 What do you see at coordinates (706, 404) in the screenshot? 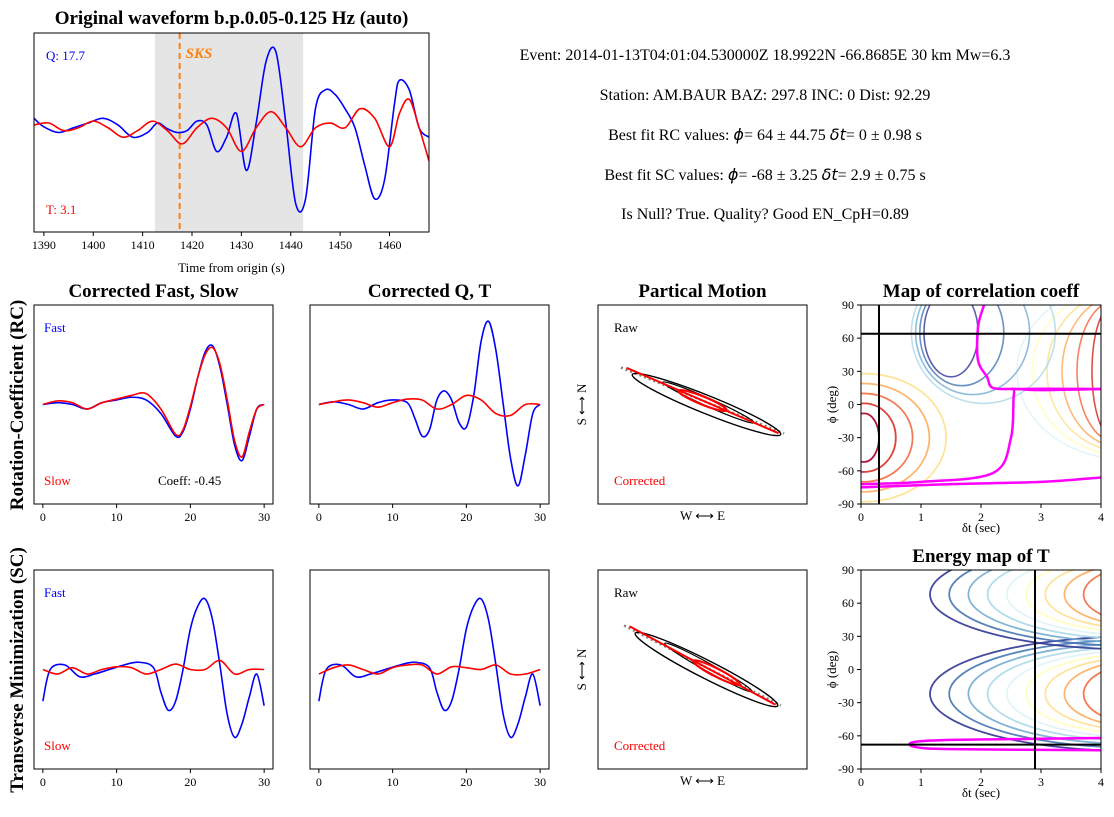
I see `rc_particle-raw-ellipse` at bounding box center [706, 404].